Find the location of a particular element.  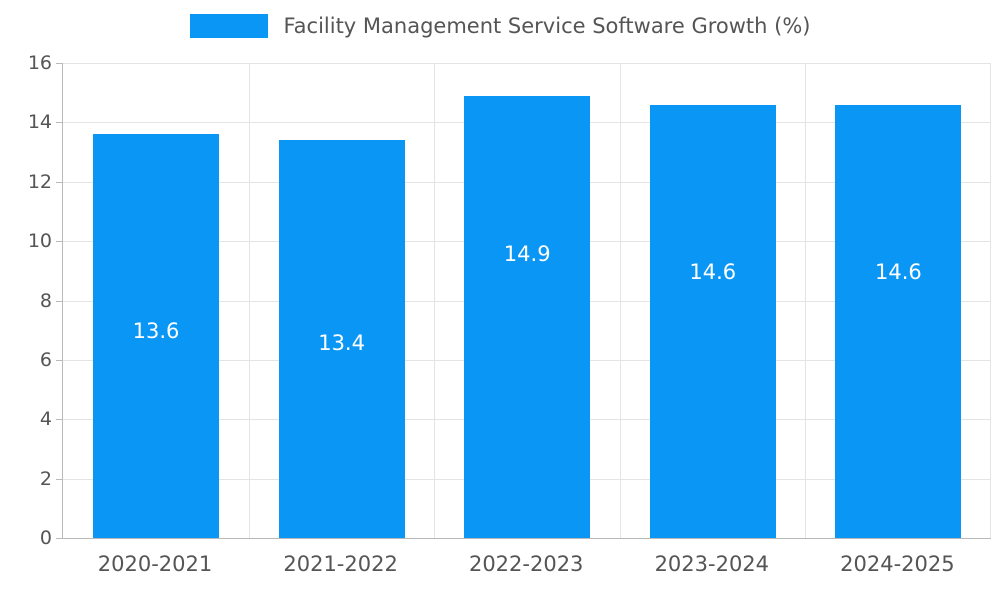

y-tick-label: 10 is located at coordinates (39, 241).